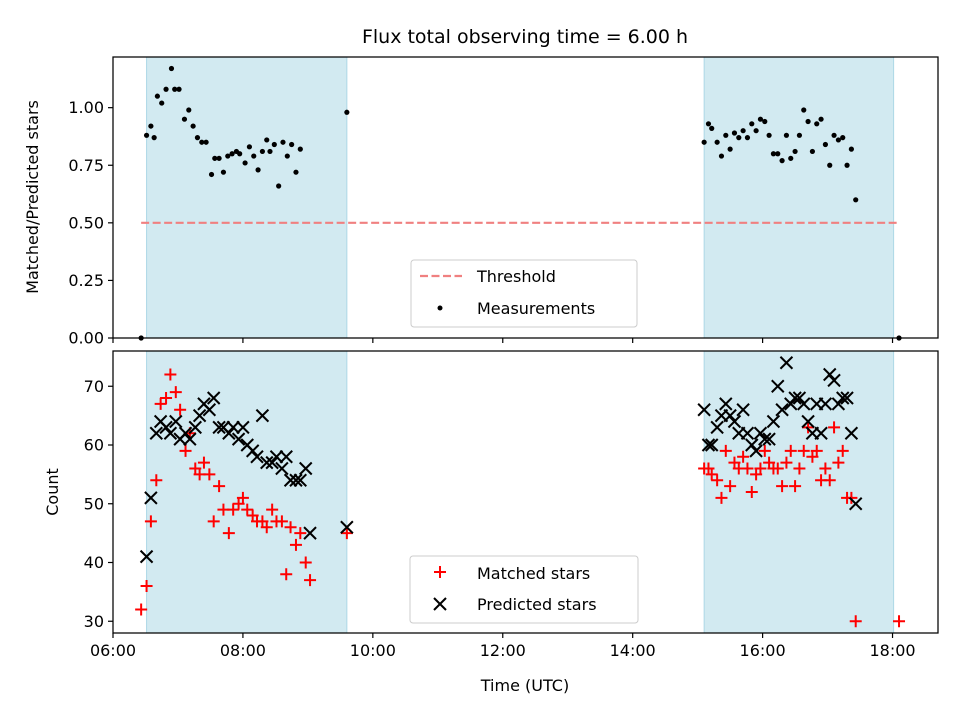 This screenshot has height=720, width=960. Describe the element at coordinates (524, 293) in the screenshot. I see `ratio-legend: Threshold Measurements` at that location.